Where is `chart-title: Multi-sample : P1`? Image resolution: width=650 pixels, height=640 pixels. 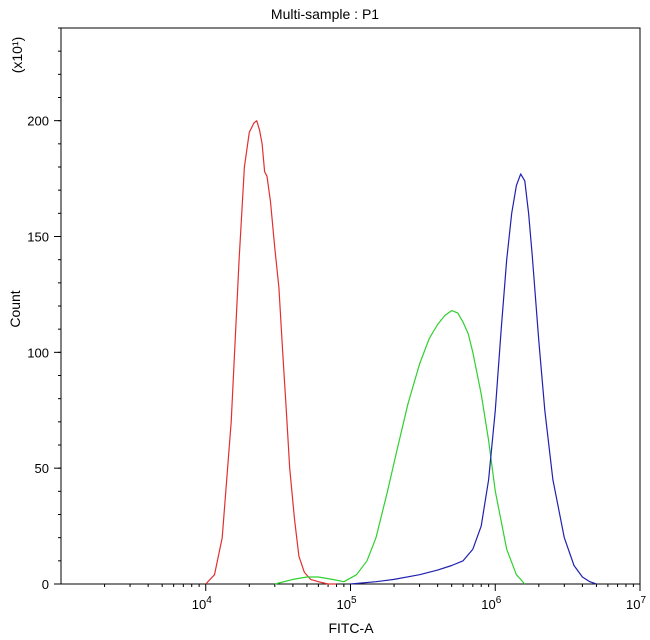 chart-title: Multi-sample : P1 is located at coordinates (325, 14).